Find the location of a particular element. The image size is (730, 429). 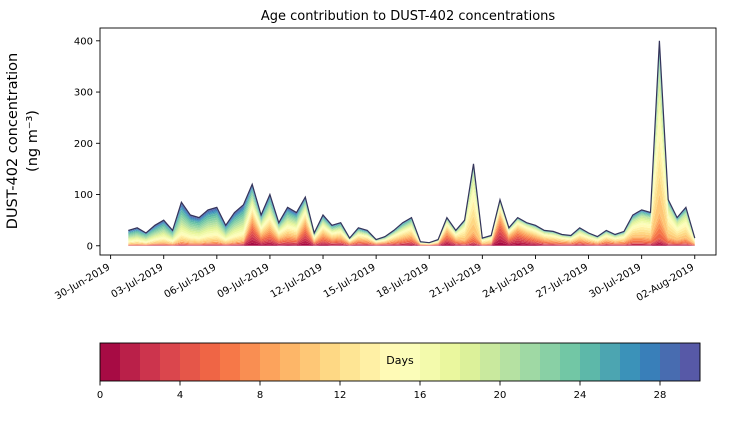

x-tick-label: 09-Jul-2019 is located at coordinates (244, 281).